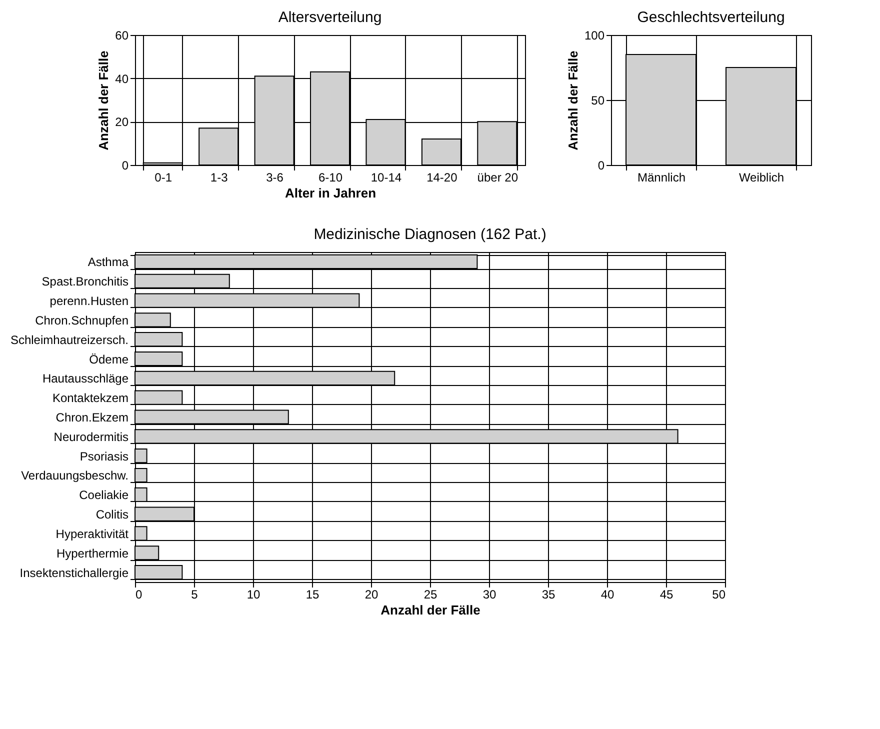  Describe the element at coordinates (386, 177) in the screenshot. I see `x-tick-label: 10-14` at that location.